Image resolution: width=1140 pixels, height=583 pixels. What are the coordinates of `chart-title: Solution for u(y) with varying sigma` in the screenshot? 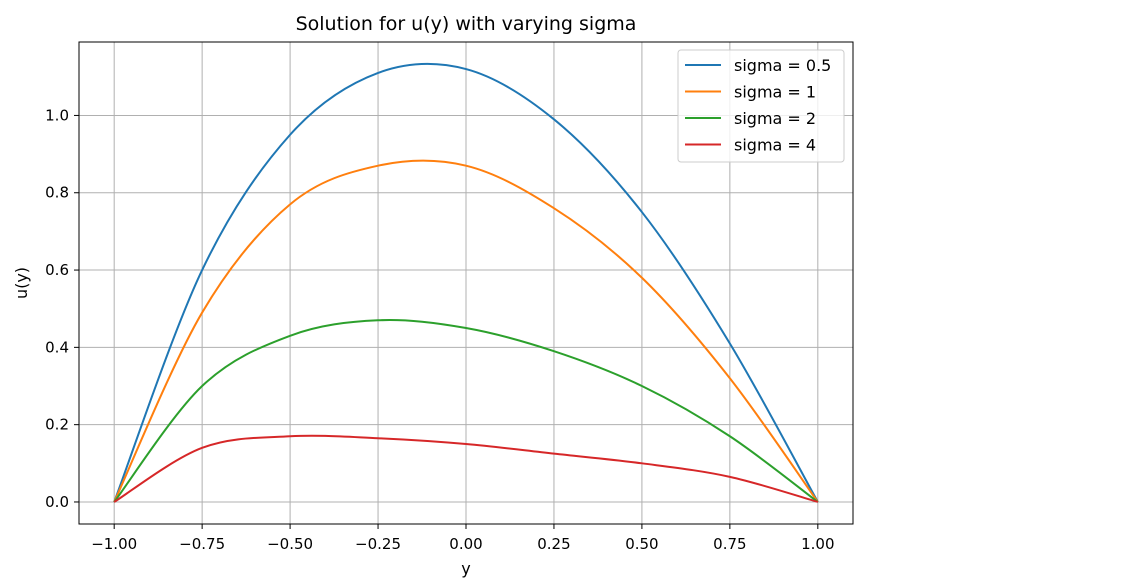 It's located at (466, 24).